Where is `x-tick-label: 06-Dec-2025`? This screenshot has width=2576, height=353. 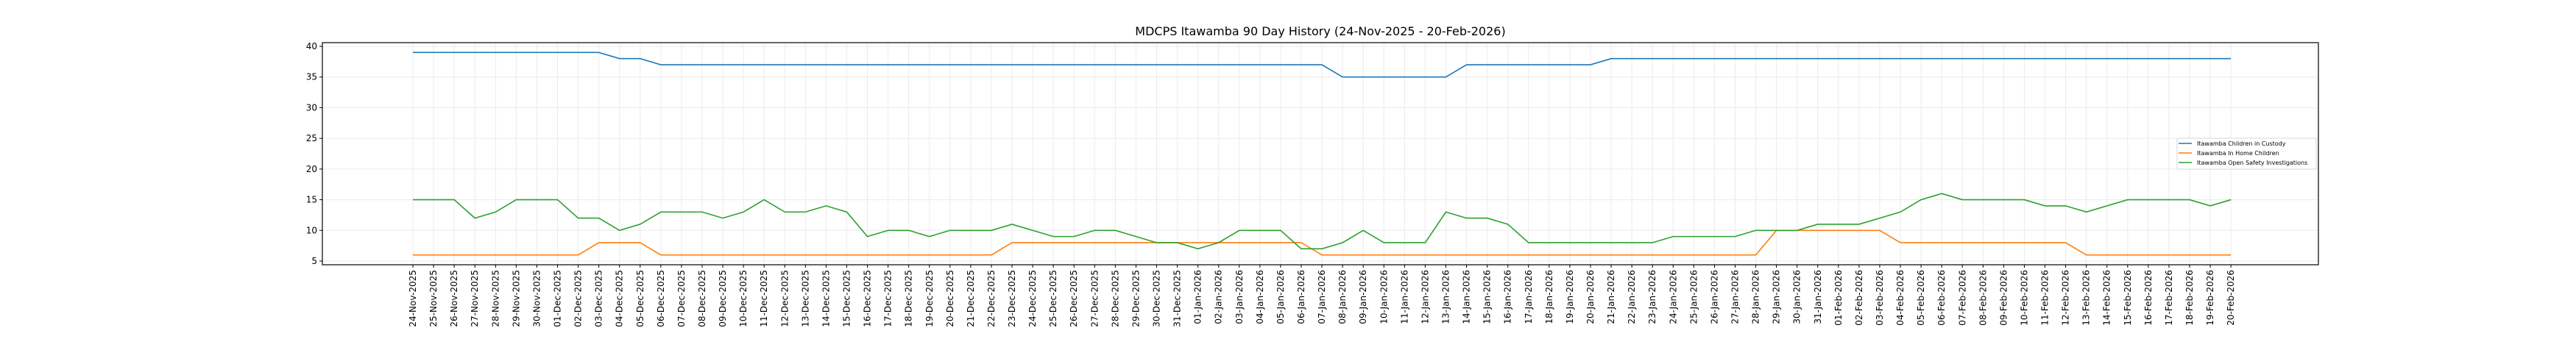 x-tick-label: 06-Dec-2025 is located at coordinates (661, 298).